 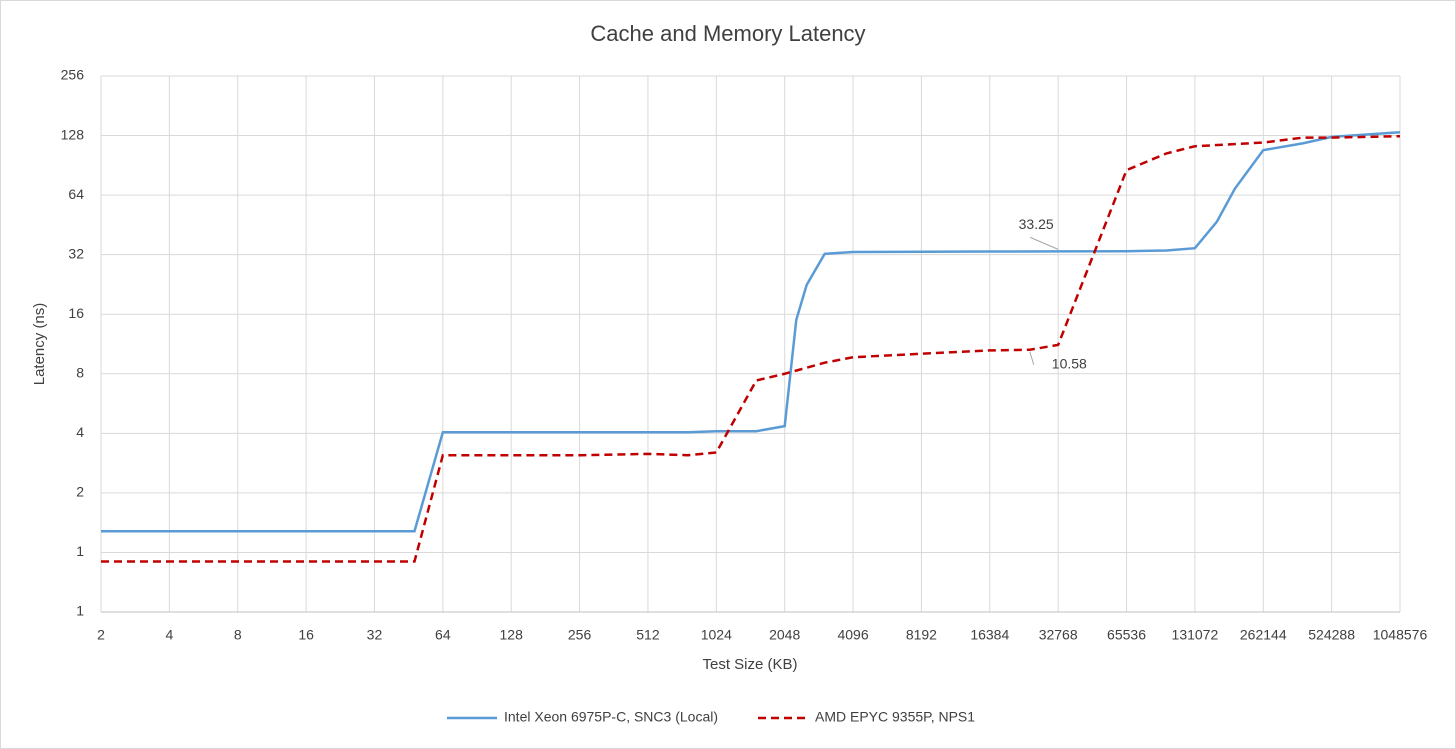 I want to click on x-tick-label: 16, so click(x=306, y=635).